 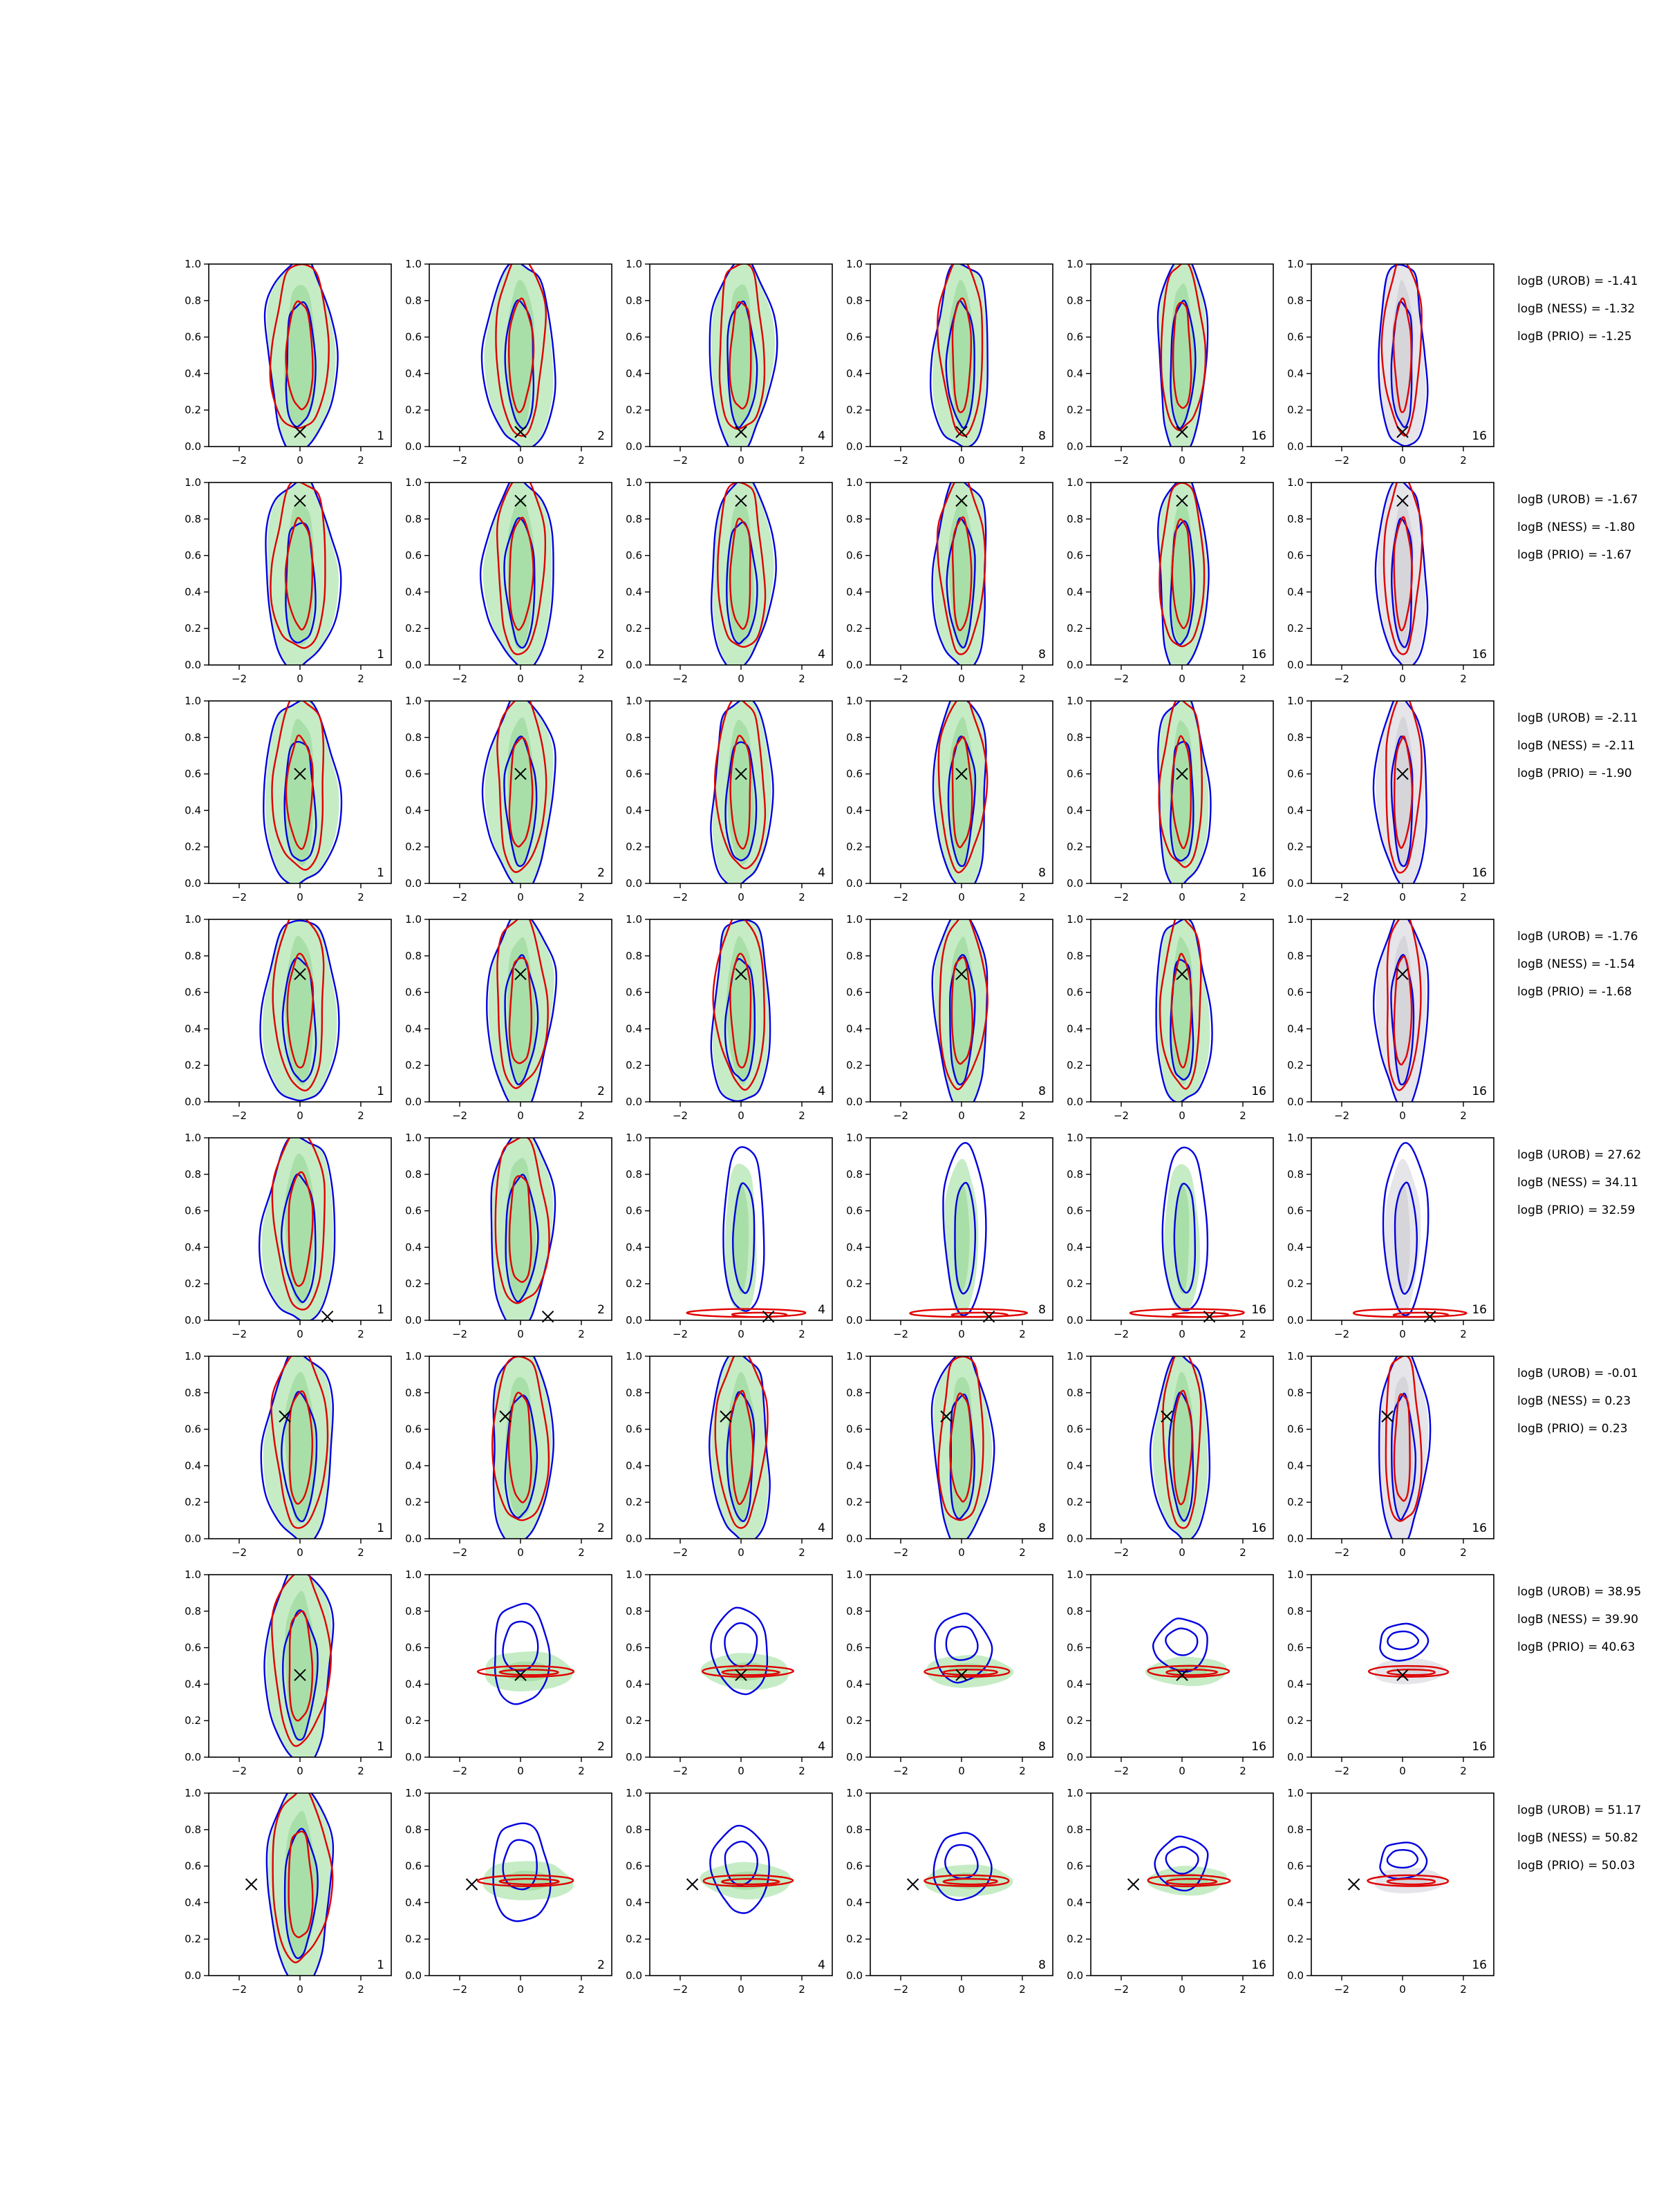 I want to click on panel-r8-c6: −2 0 2 0.0 0.2 0.4 0.6 0.8 1.0 16, so click(x=1391, y=1891).